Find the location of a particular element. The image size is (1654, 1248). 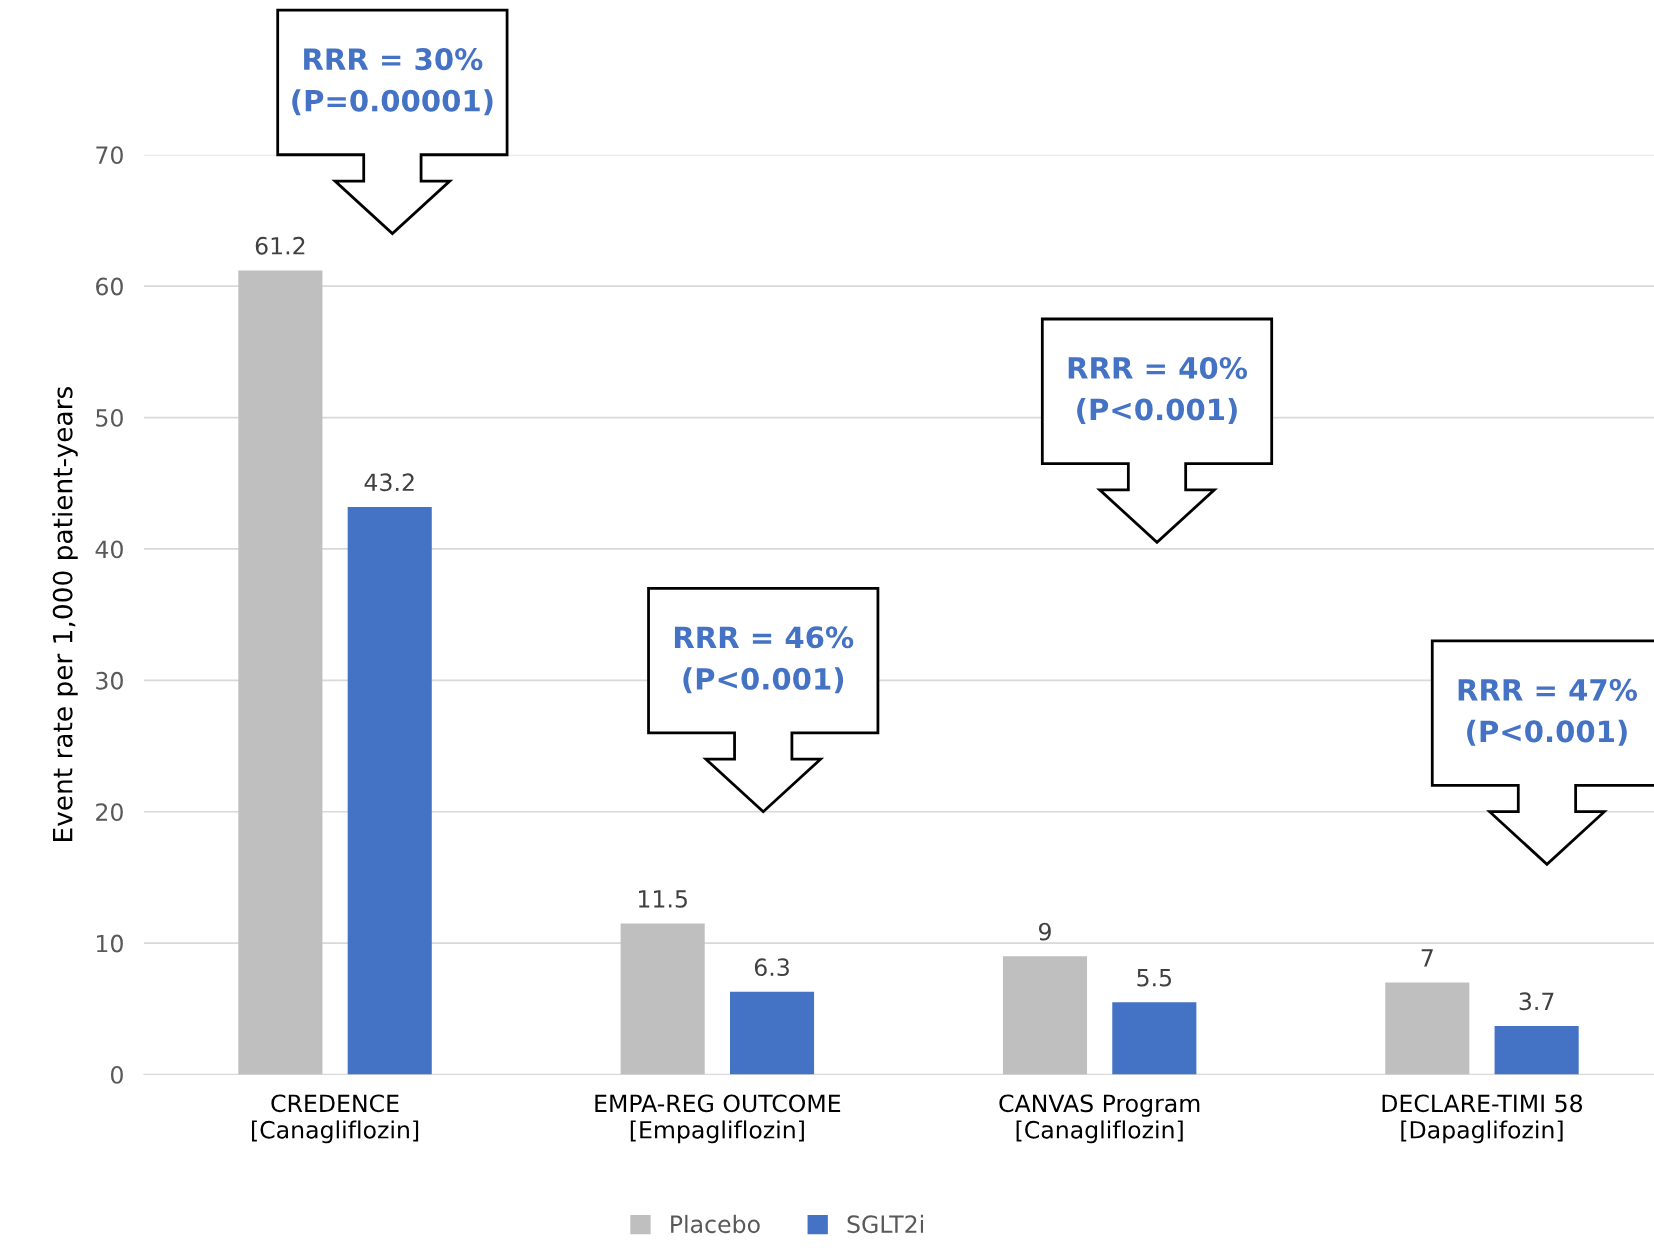

legend-label: SGLT2i is located at coordinates (885, 1224).